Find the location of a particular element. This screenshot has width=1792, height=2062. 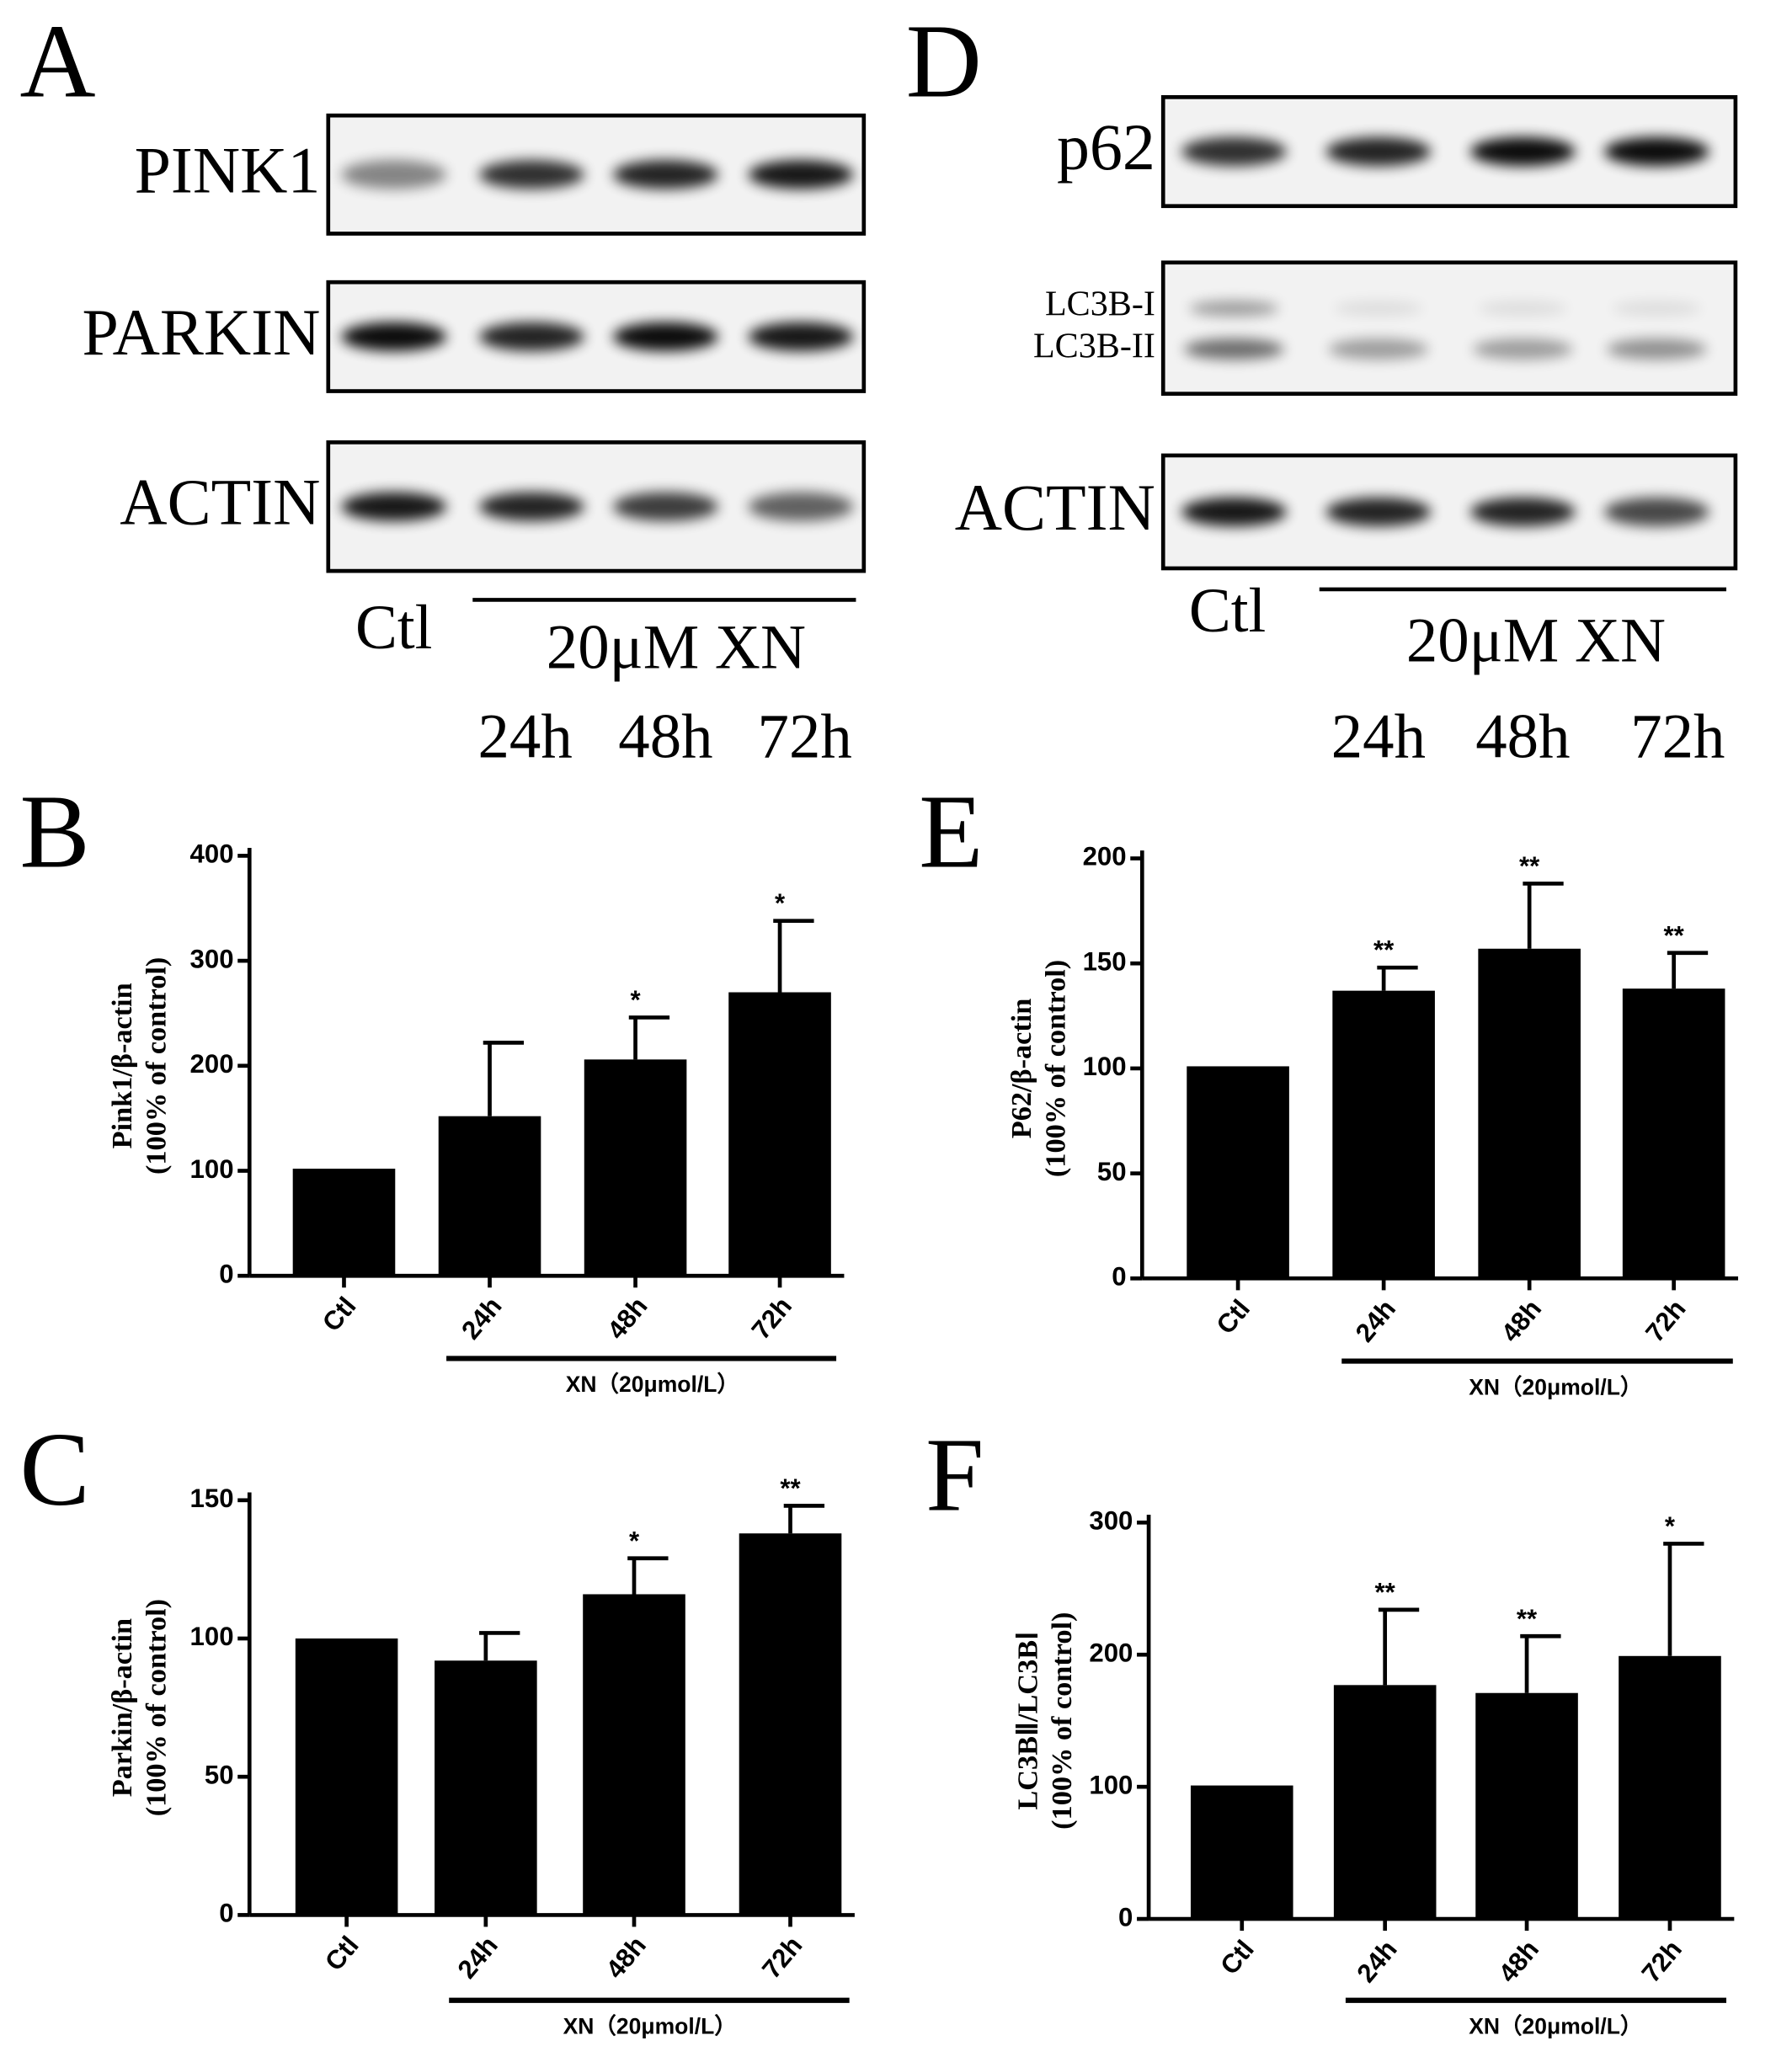

blot-label: PINK1 is located at coordinates (228, 170).